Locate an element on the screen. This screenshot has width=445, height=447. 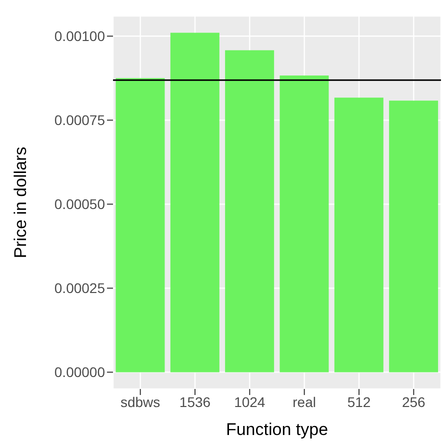
x-tick-label: 512 is located at coordinates (359, 402).